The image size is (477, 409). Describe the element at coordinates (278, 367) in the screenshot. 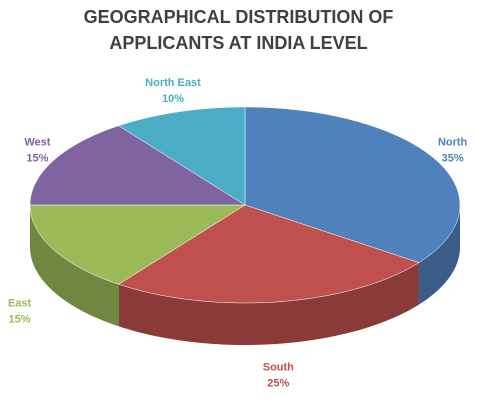

I see `data-label-category: South` at that location.